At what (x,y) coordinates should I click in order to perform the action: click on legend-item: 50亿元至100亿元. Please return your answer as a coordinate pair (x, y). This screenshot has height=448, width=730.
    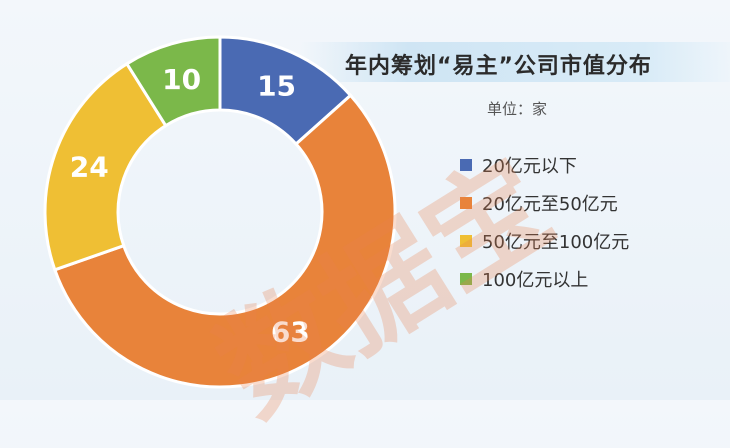
    Looking at the image, I should click on (544, 241).